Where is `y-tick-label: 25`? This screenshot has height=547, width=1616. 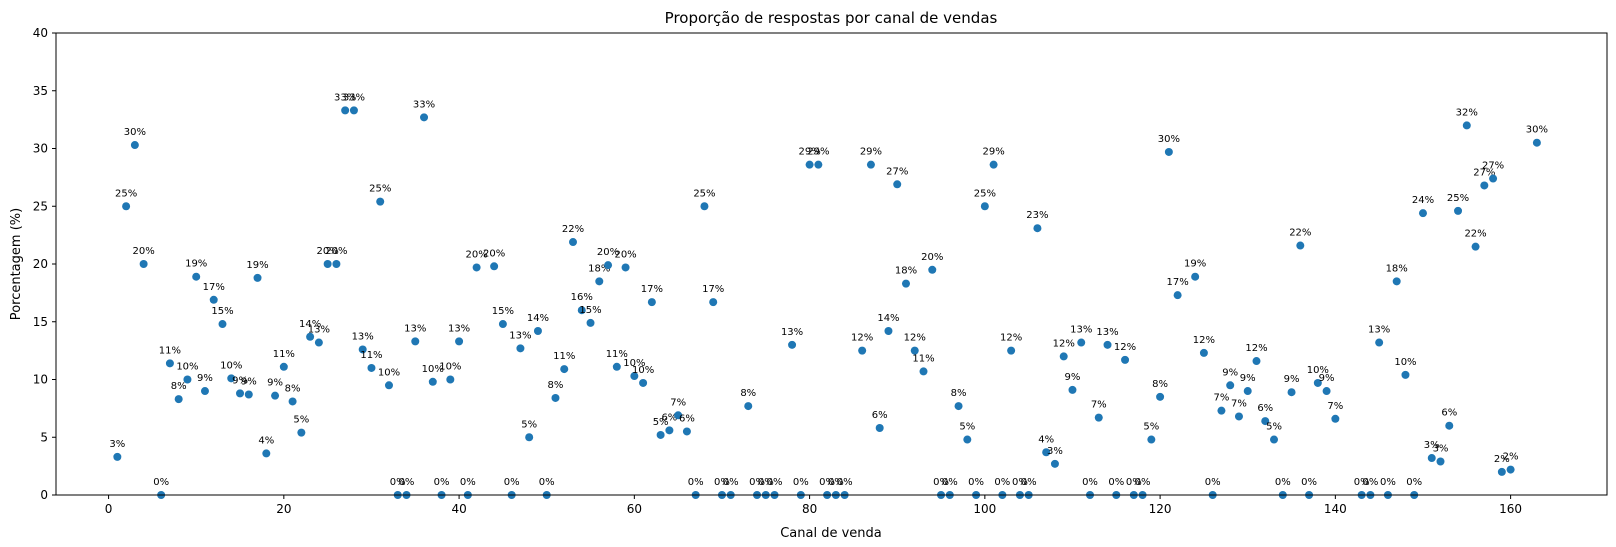
y-tick-label: 25 is located at coordinates (40, 206).